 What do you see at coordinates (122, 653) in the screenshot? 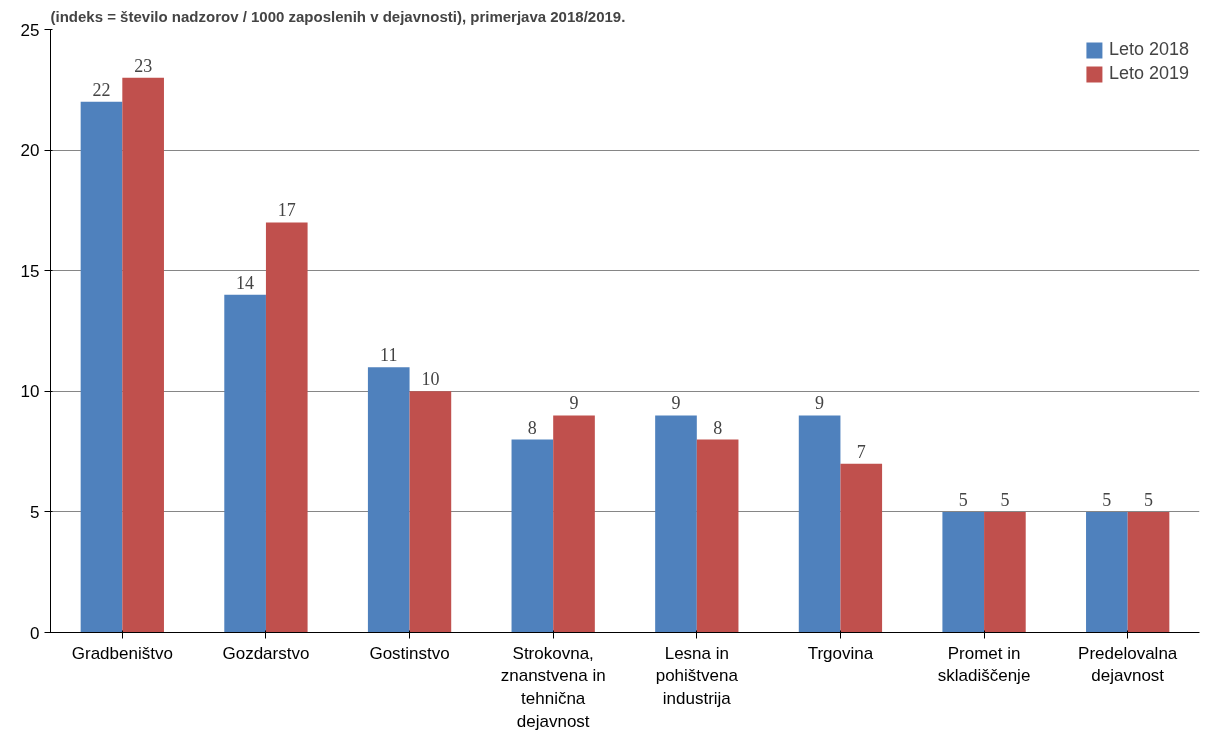
I see `x-tick-label: Gradbeništvo` at bounding box center [122, 653].